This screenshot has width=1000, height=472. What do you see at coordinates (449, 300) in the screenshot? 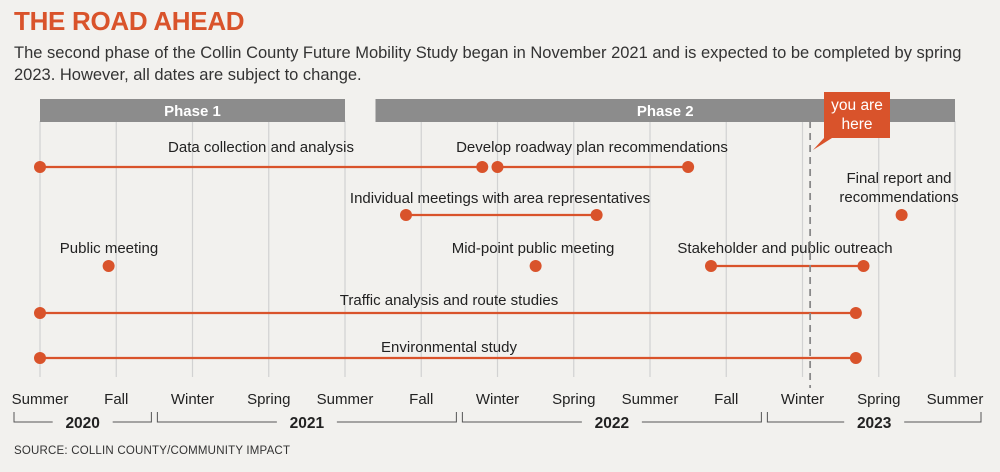
I see `activity-label-traffic-analysis-and-route-studies: Traffic analysis and route studies` at bounding box center [449, 300].